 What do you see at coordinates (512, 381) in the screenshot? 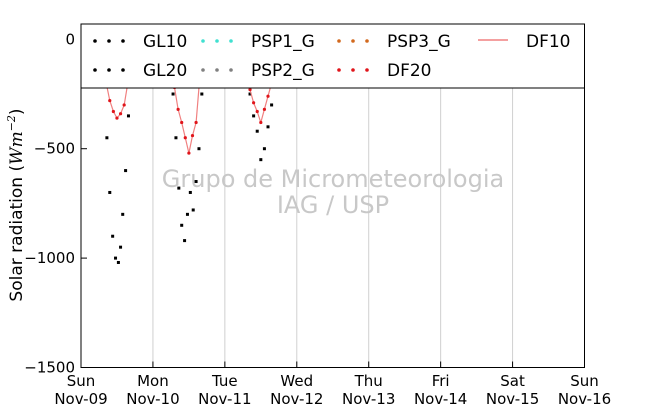
I see `x-tick-label-day: Sat` at bounding box center [512, 381].